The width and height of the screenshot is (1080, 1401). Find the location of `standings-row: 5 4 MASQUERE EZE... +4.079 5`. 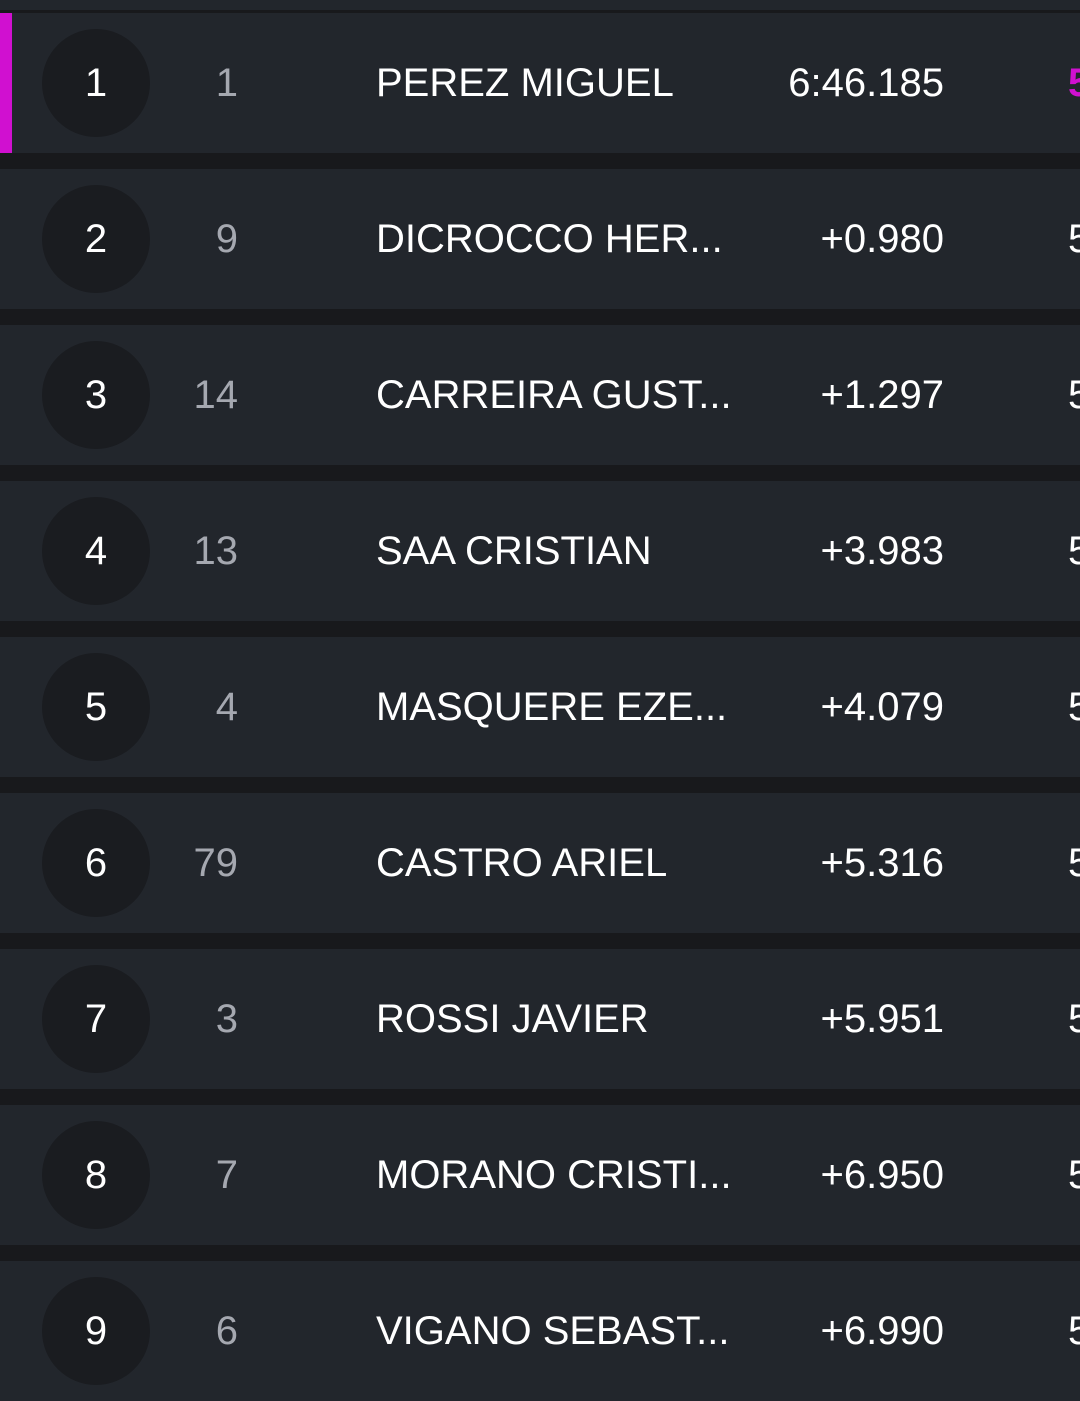

standings-row: 5 4 MASQUERE EZE... +4.079 5 is located at coordinates (540, 707).